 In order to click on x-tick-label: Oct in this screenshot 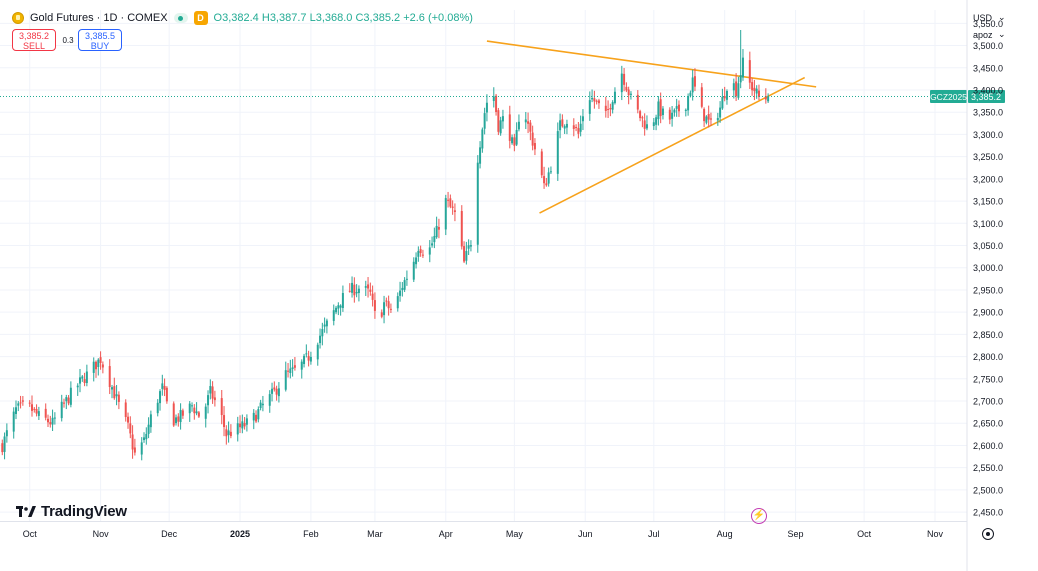, I will do `click(864, 534)`.